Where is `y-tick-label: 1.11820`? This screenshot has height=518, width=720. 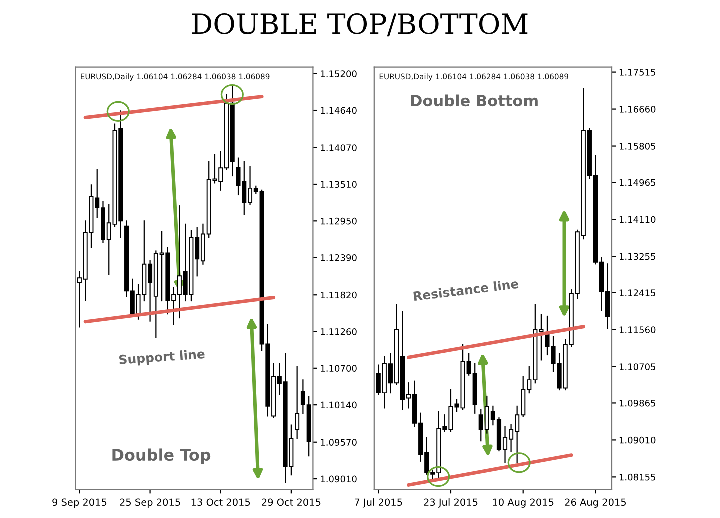 y-tick-label: 1.11820 is located at coordinates (339, 295).